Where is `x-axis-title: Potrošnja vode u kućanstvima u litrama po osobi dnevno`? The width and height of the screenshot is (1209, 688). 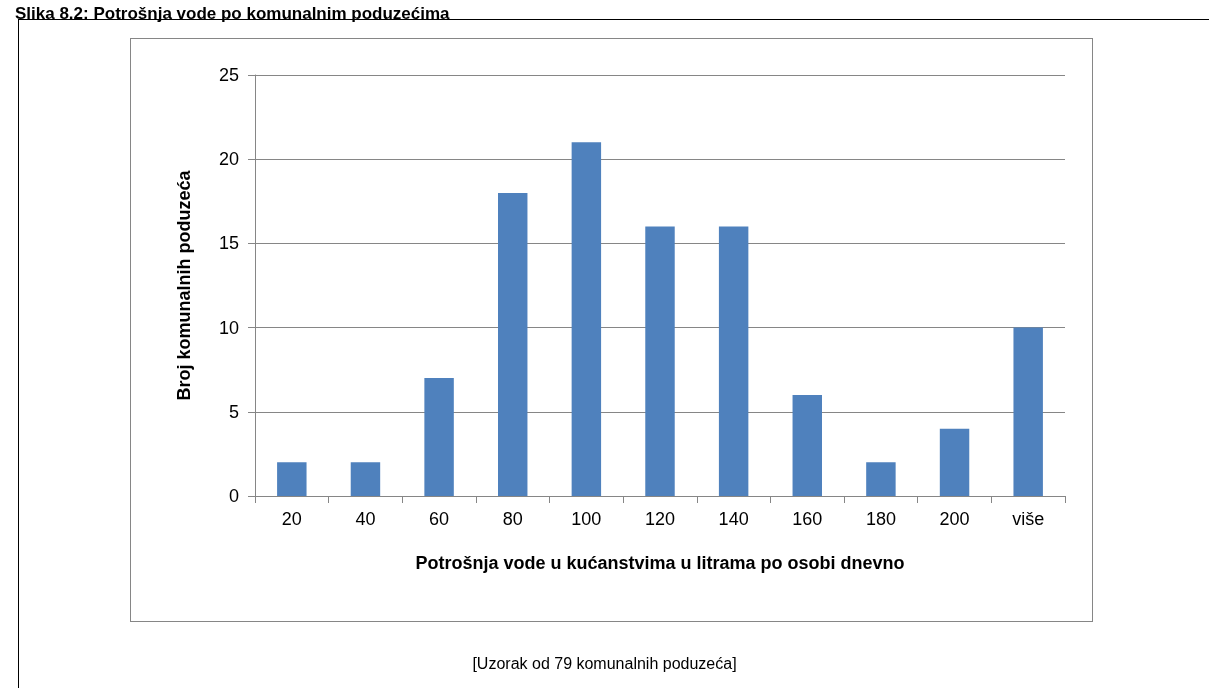
x-axis-title: Potrošnja vode u kućanstvima u litrama po osobi dnevno is located at coordinates (660, 563).